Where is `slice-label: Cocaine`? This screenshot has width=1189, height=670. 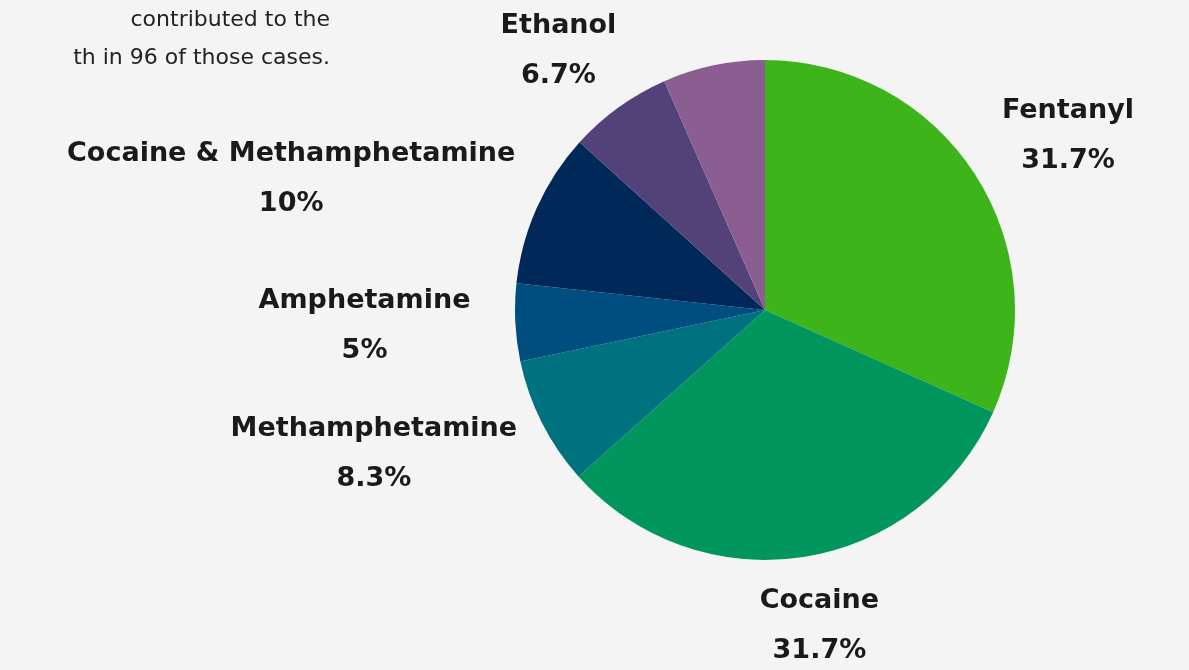
slice-label: Cocaine is located at coordinates (819, 599).